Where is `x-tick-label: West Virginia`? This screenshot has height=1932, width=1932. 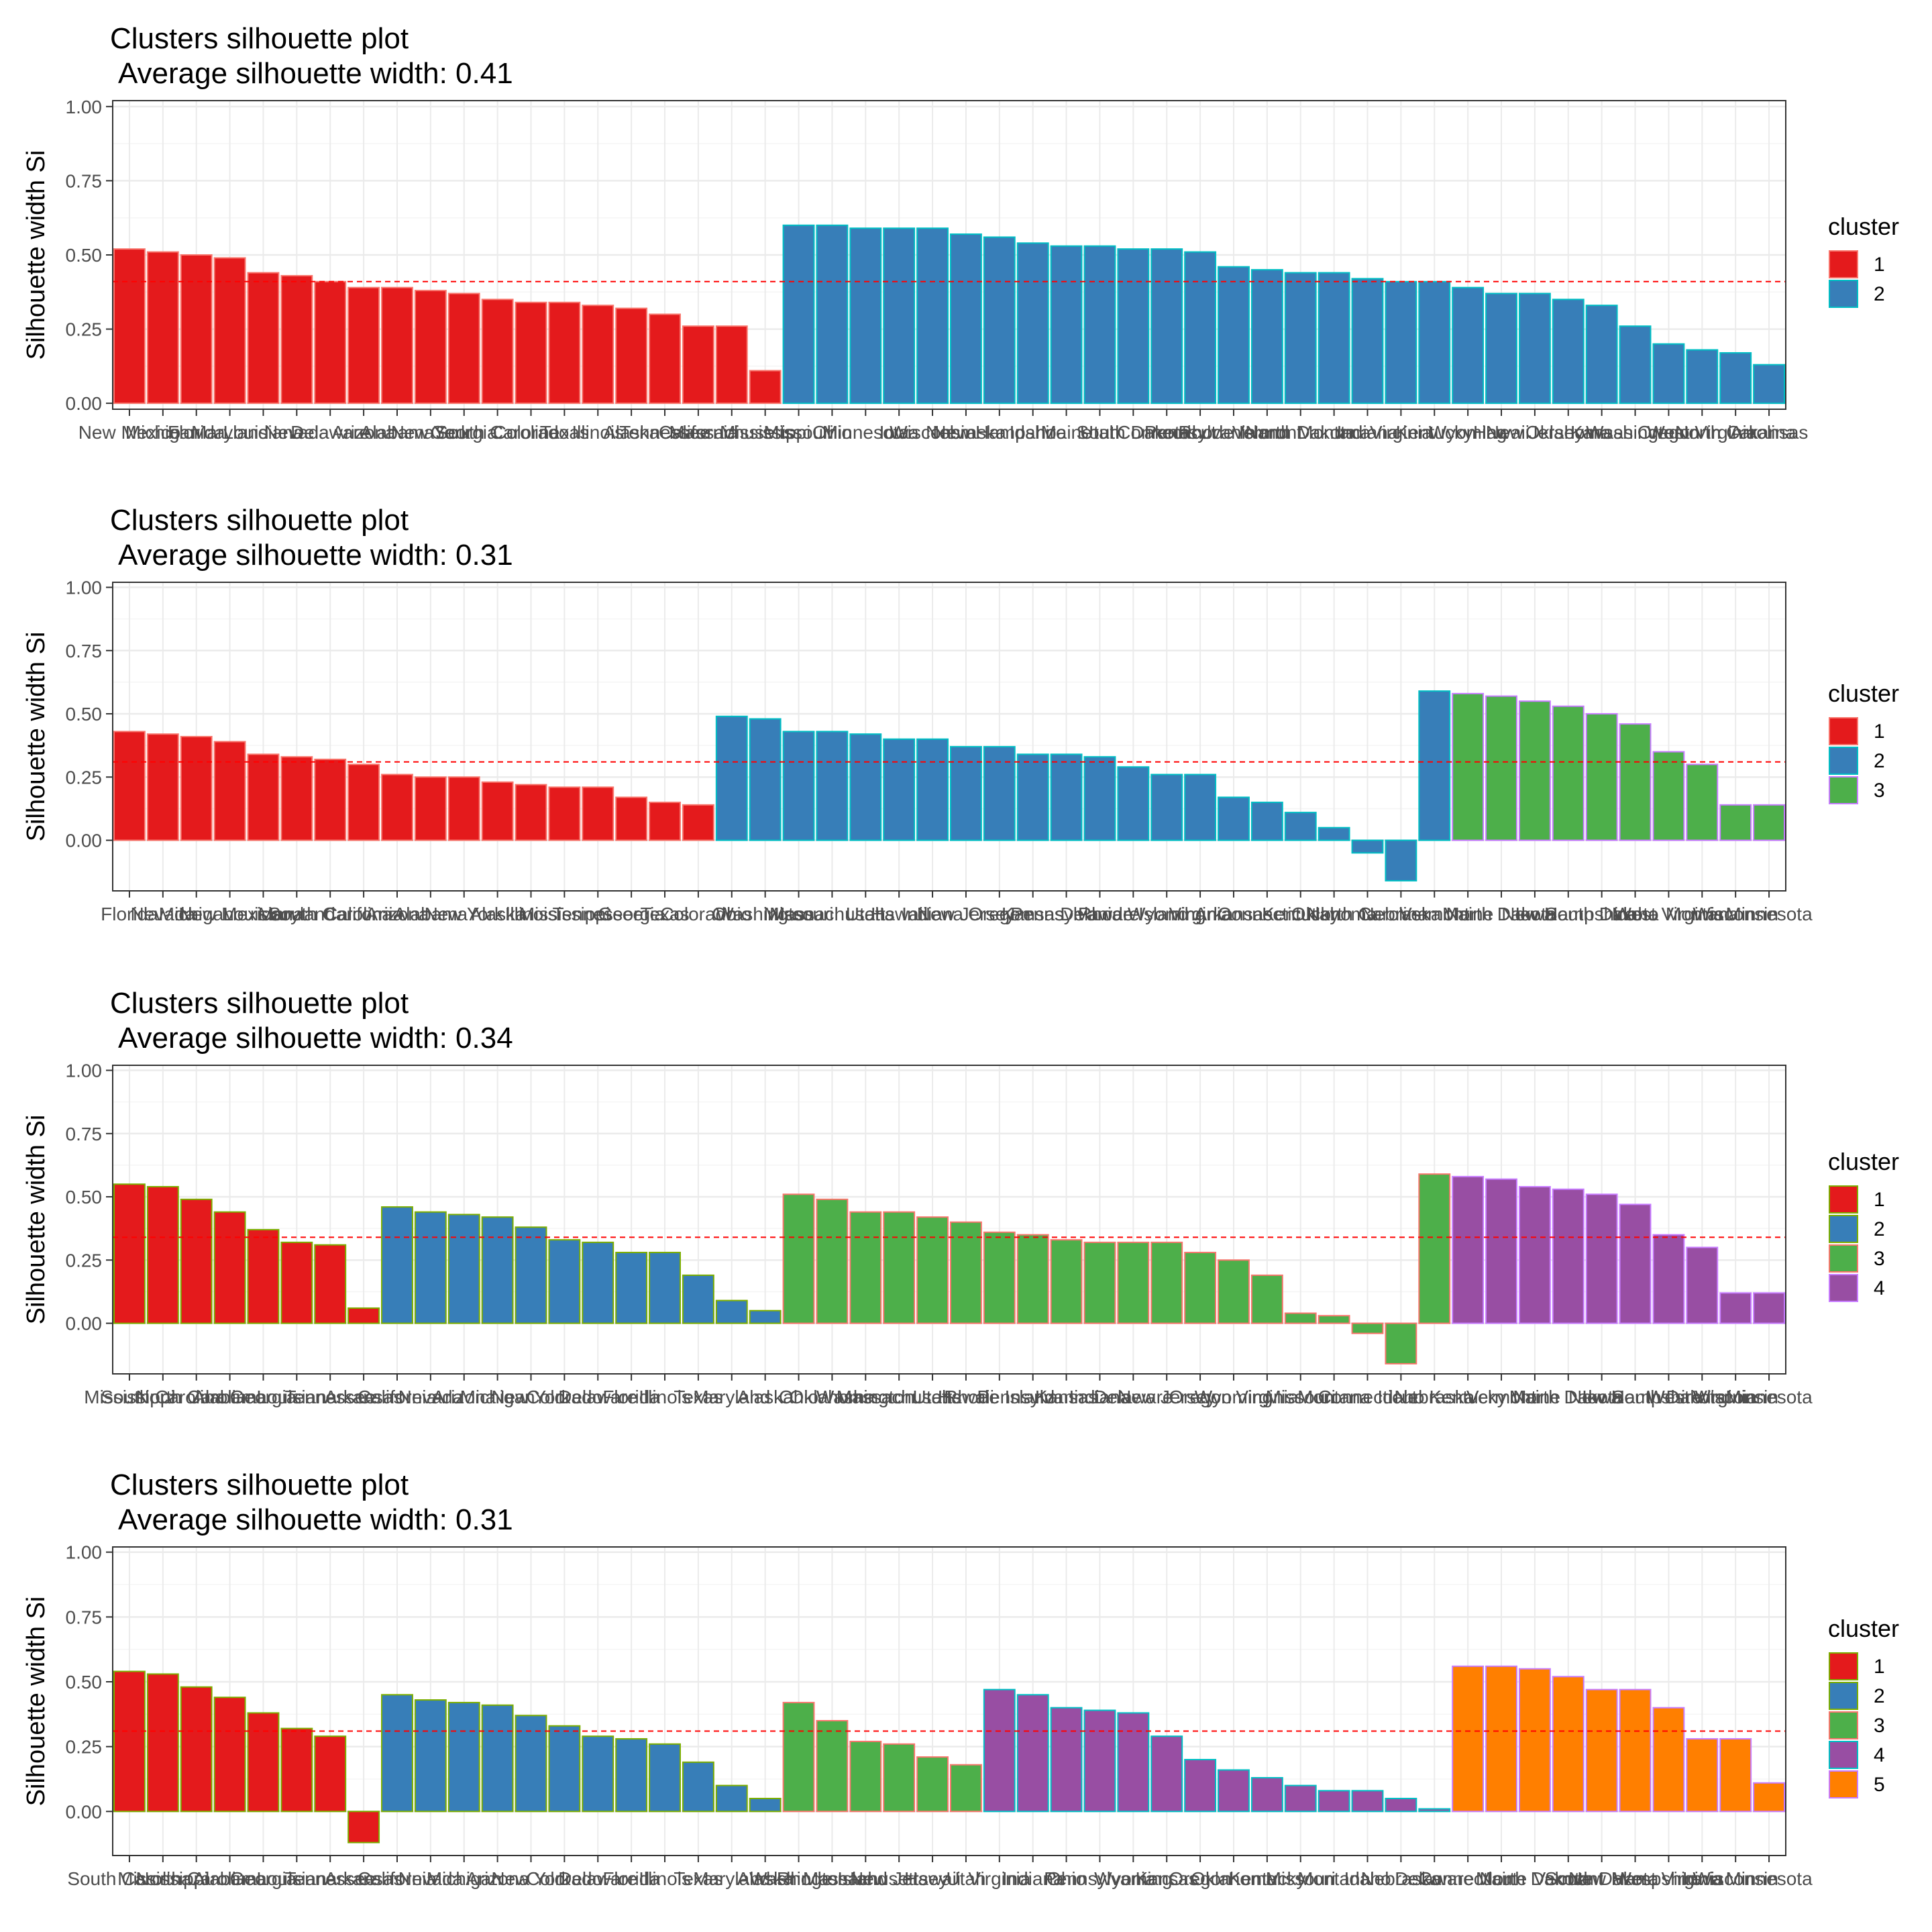
x-tick-label: West Virginia is located at coordinates (1668, 1878).